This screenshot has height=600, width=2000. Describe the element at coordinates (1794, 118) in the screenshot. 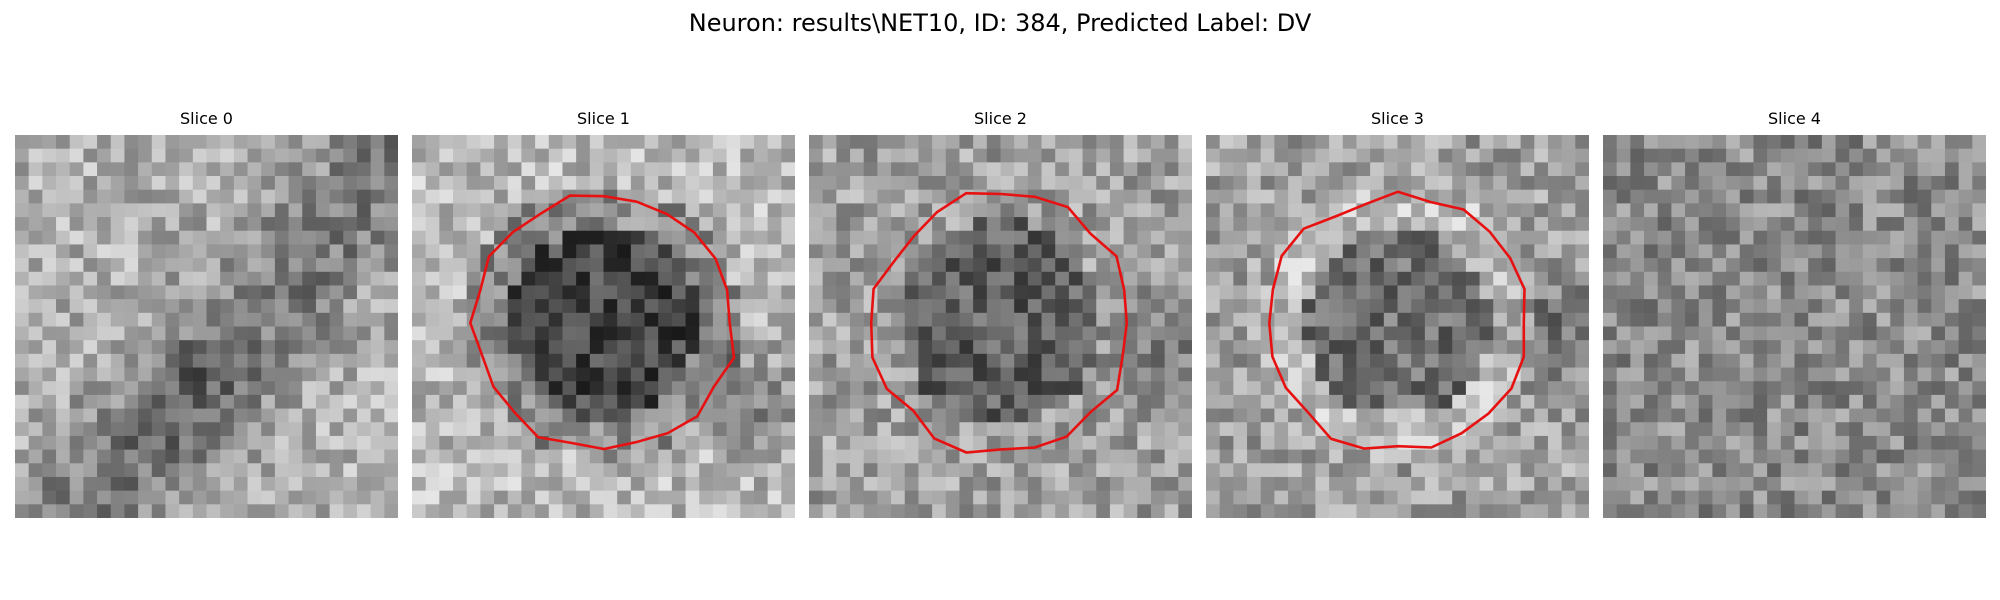

I see `slice-title: Slice 4` at that location.